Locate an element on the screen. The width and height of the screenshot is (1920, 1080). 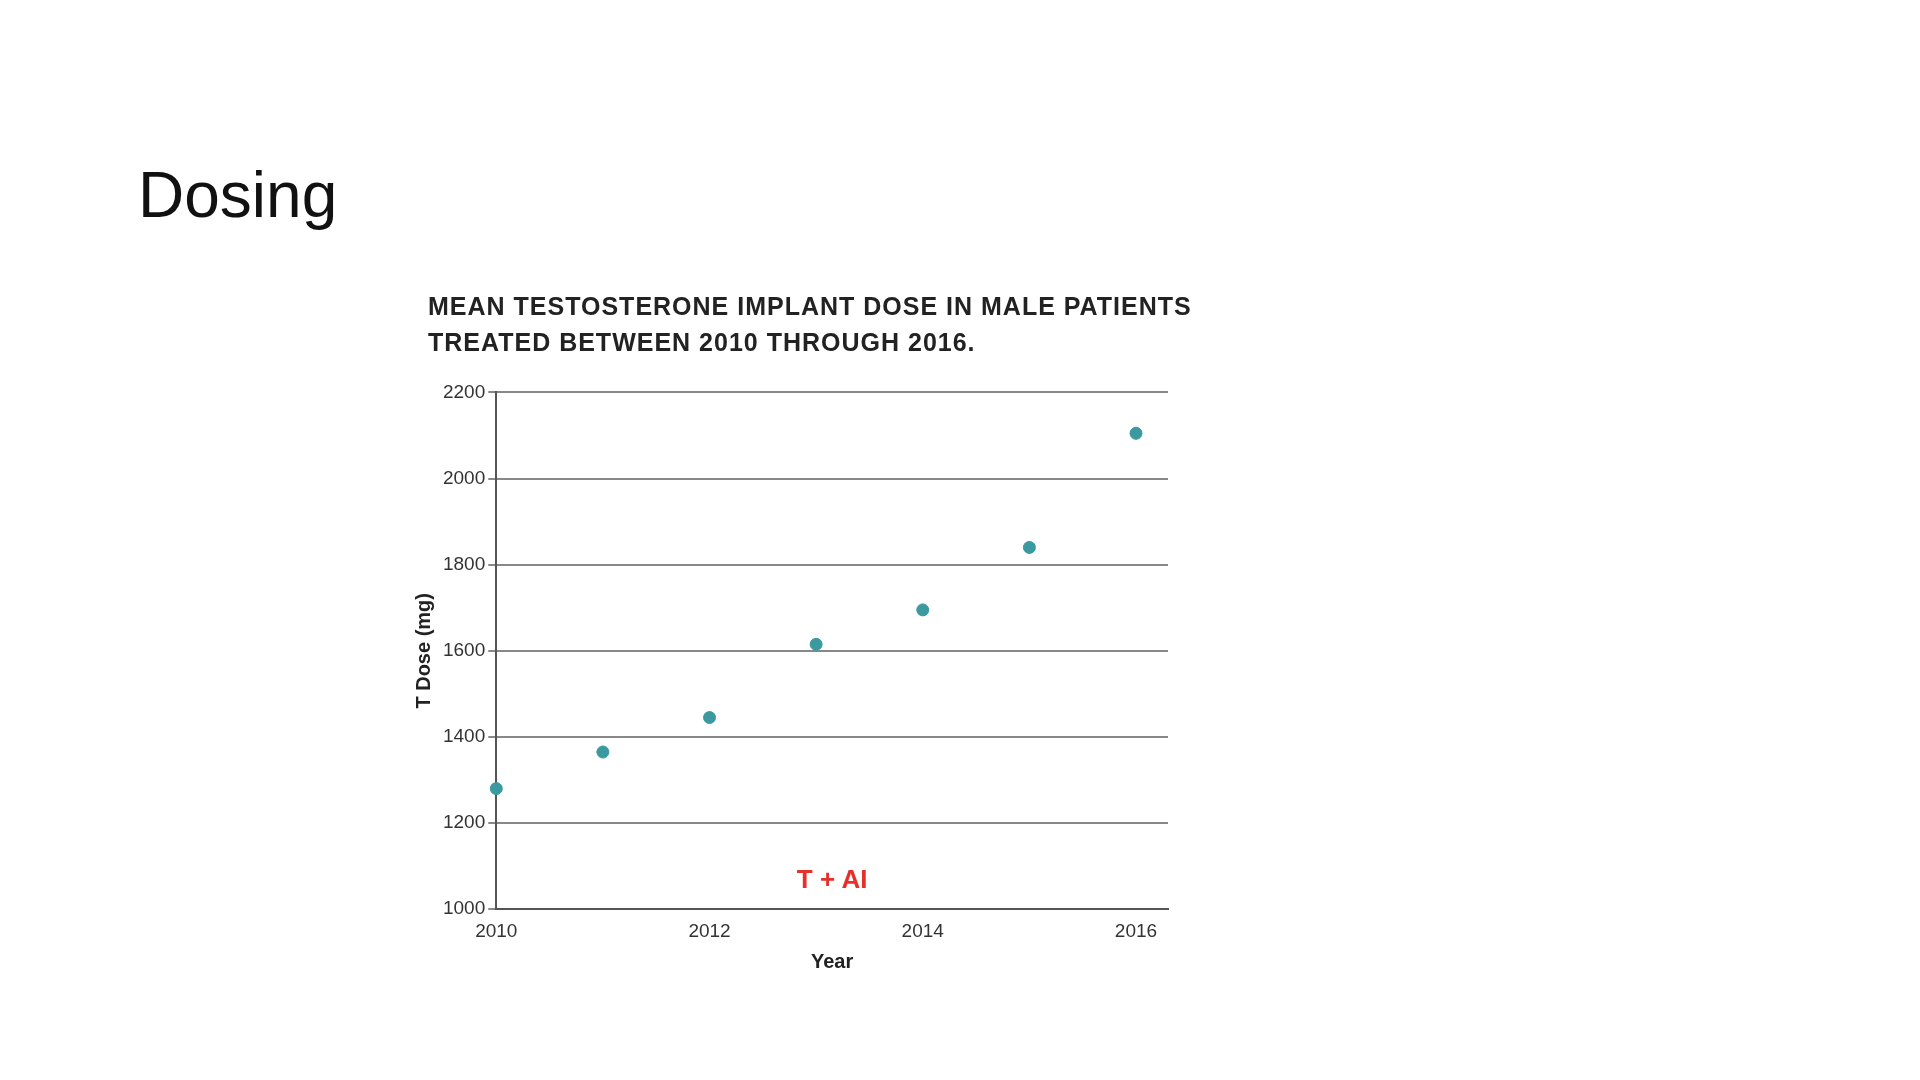
y-tick-label: 2000 is located at coordinates (464, 477).